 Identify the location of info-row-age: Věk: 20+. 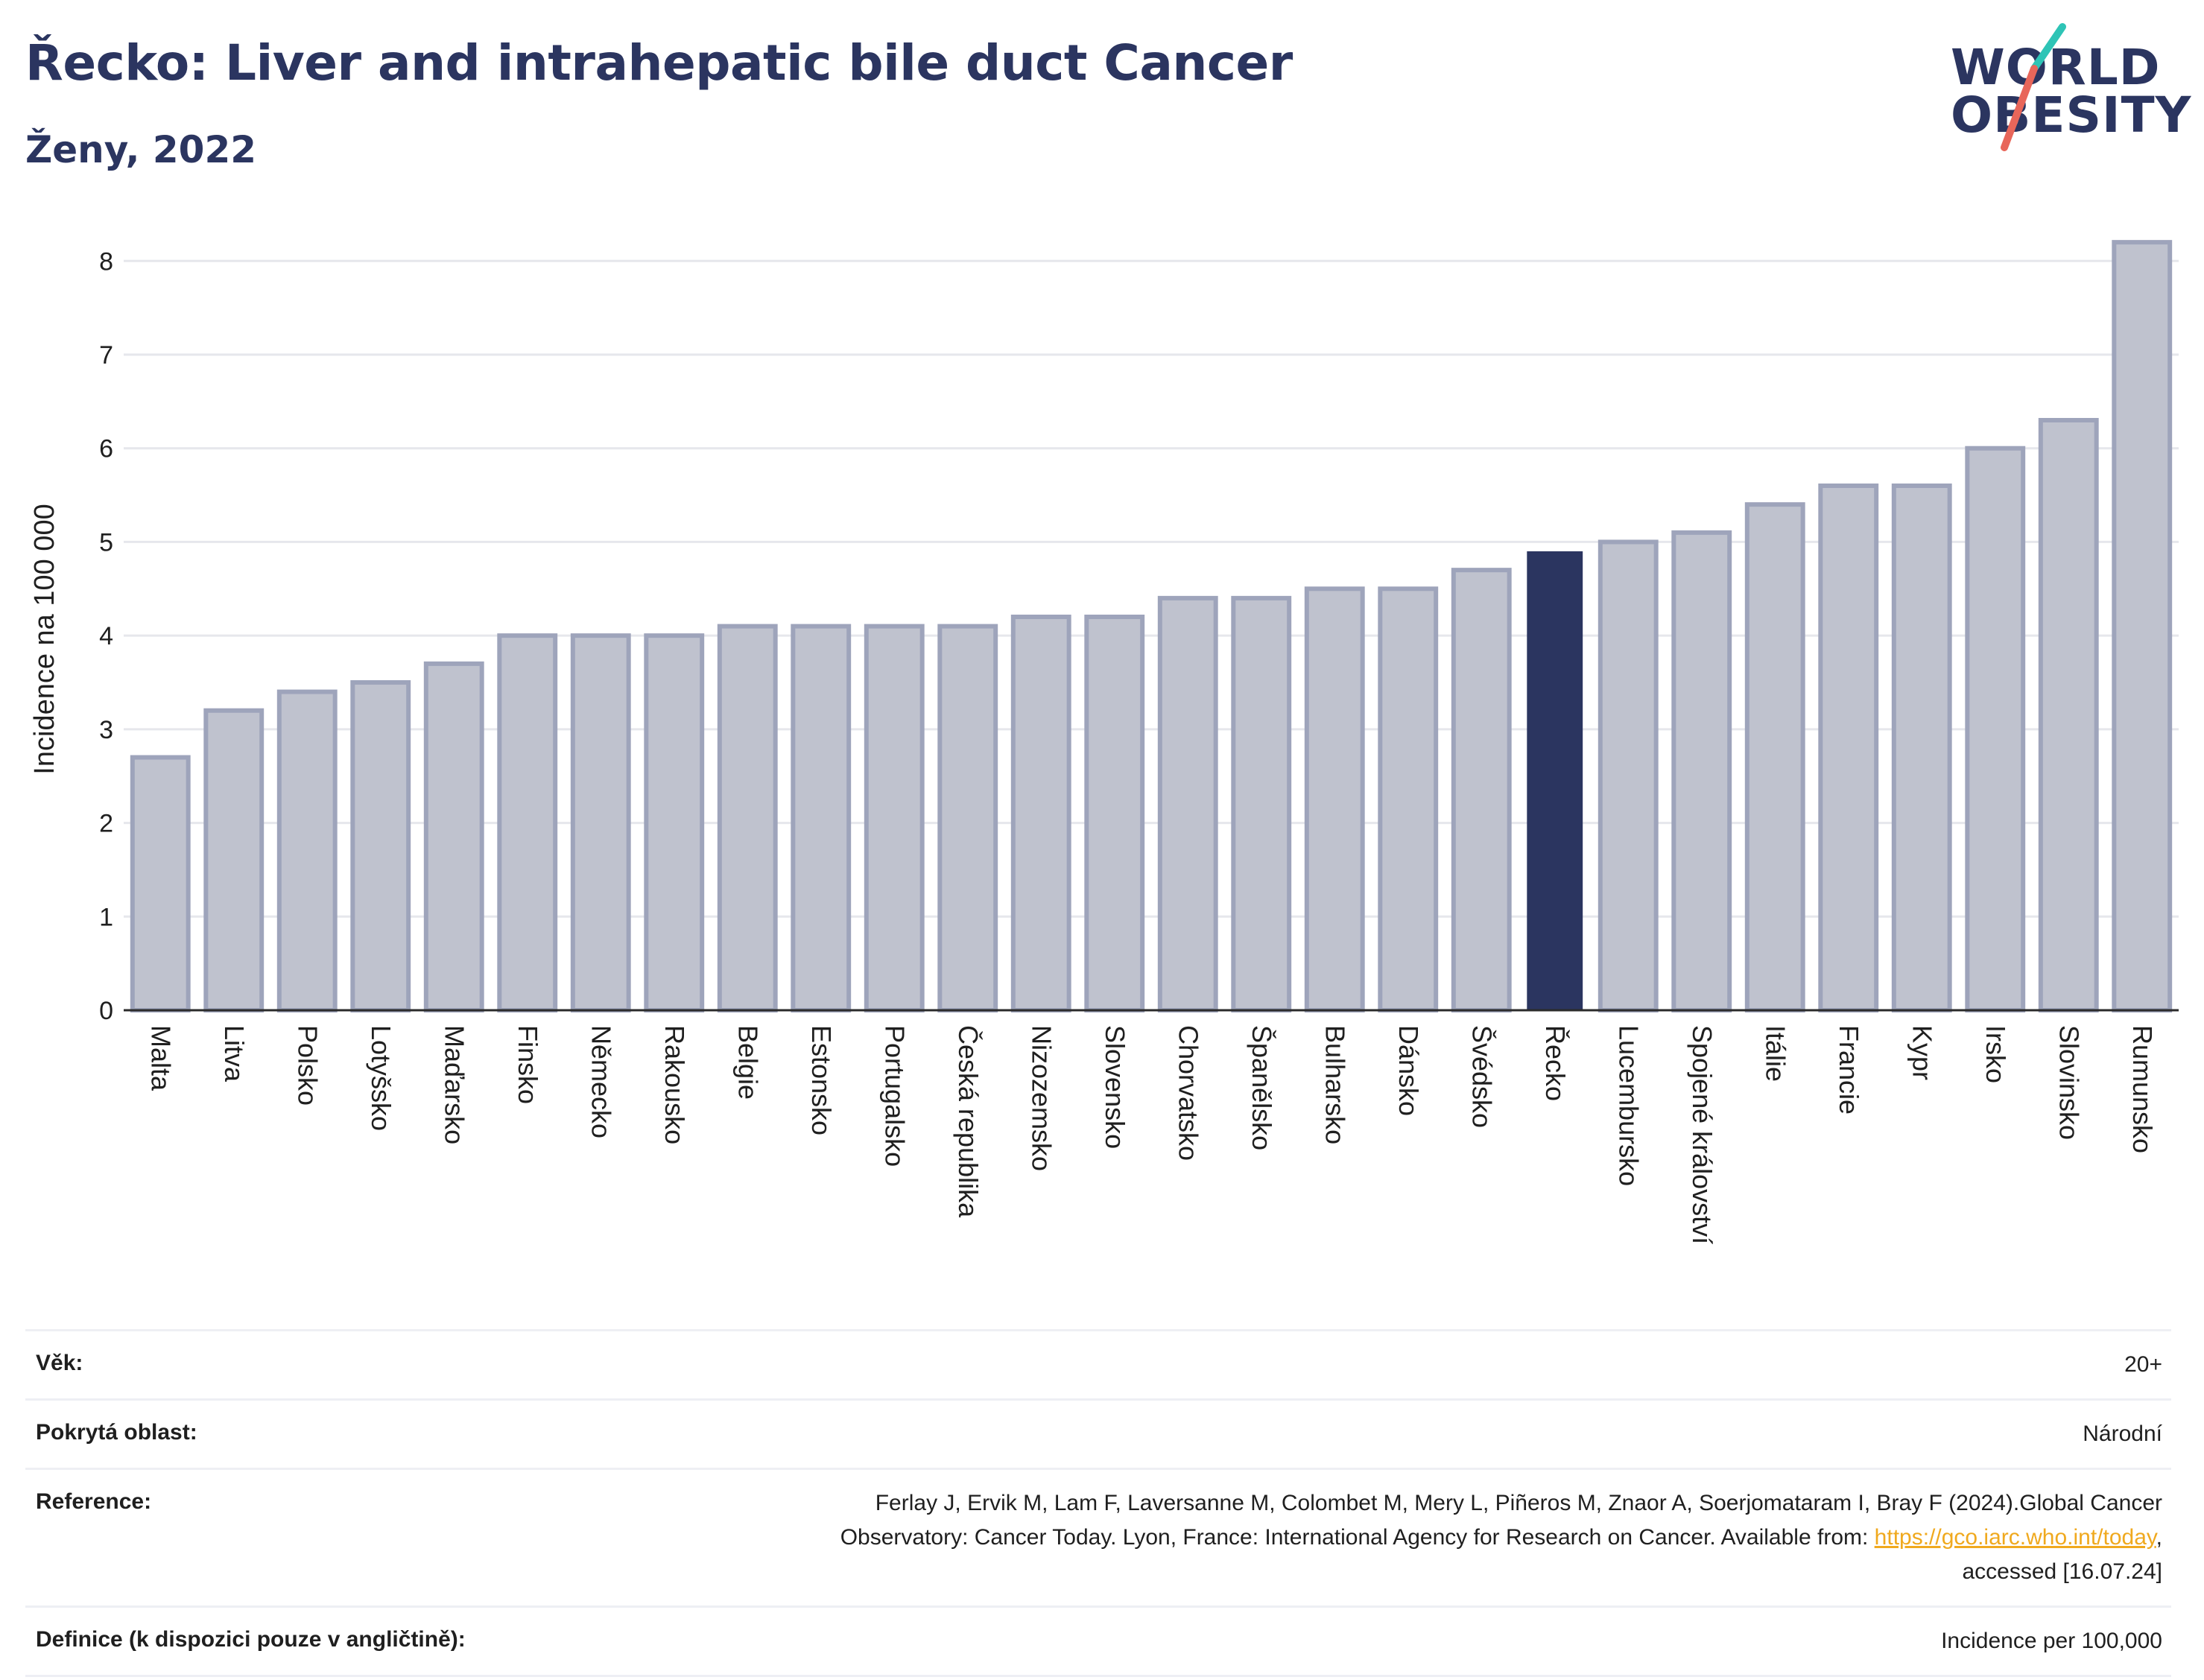
(1098, 1363).